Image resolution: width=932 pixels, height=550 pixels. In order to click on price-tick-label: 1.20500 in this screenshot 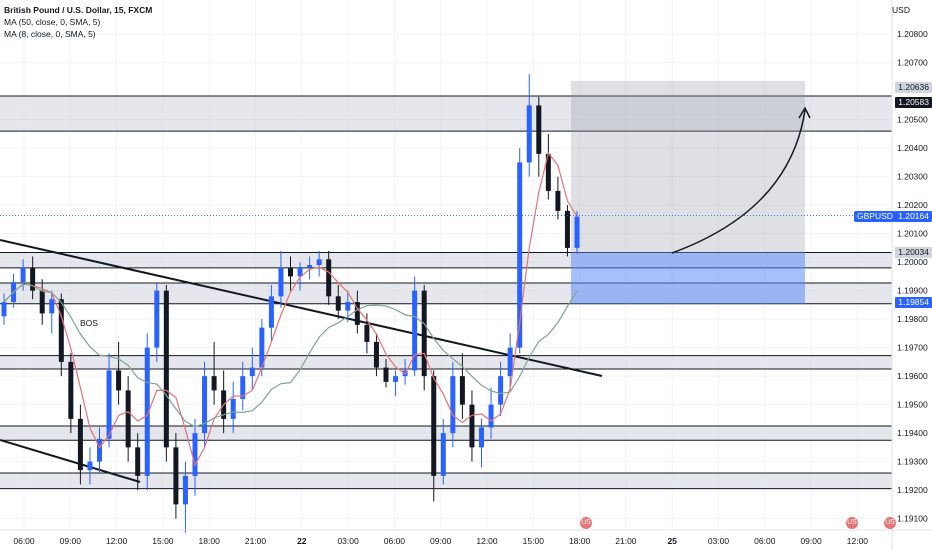, I will do `click(912, 120)`.